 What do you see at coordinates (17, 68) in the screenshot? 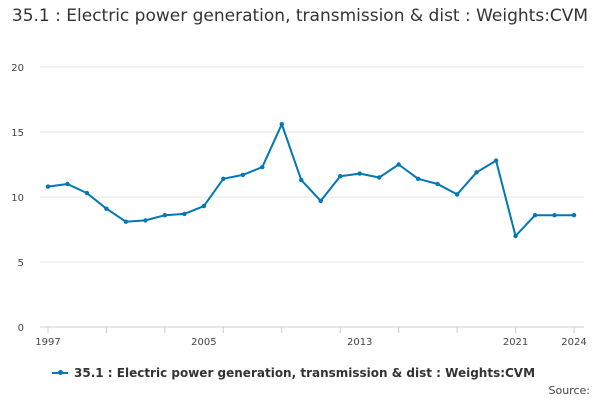
I see `y-tick-label: 20` at bounding box center [17, 68].